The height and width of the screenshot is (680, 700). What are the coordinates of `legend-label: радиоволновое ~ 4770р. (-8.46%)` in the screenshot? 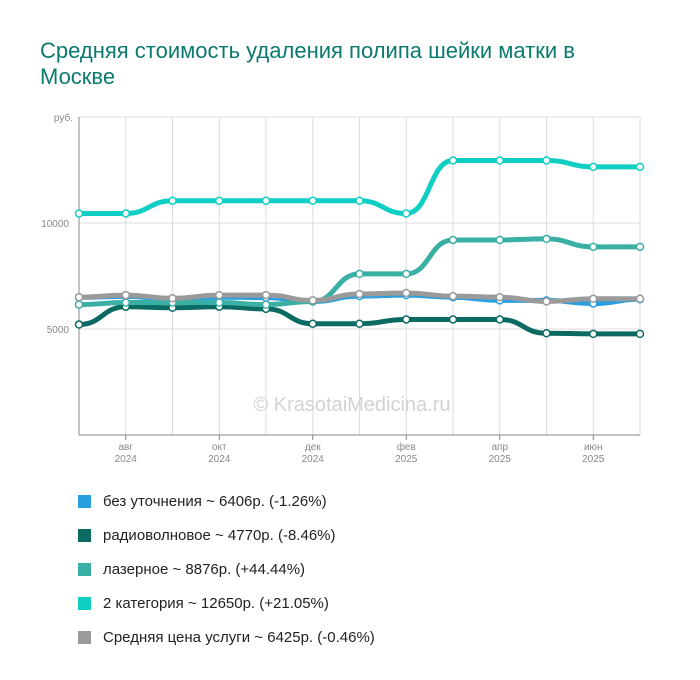 It's located at (219, 535).